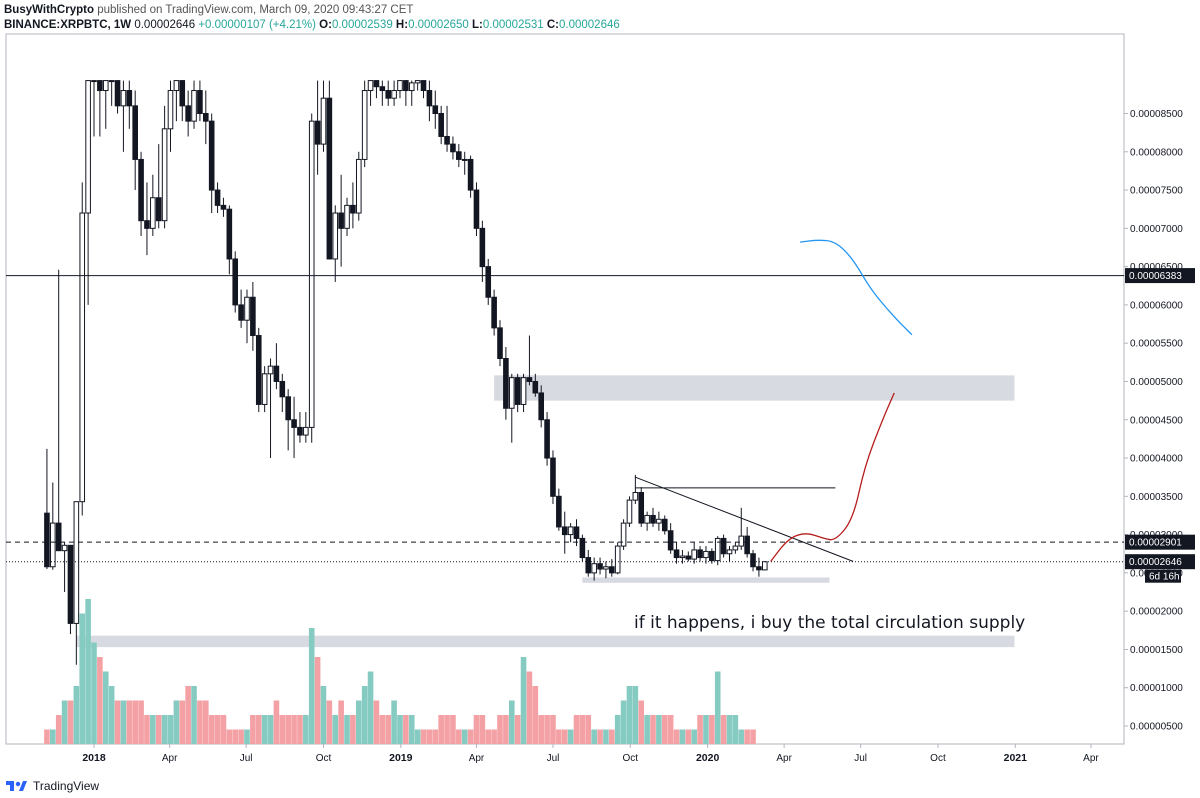 Image resolution: width=1200 pixels, height=798 pixels. Describe the element at coordinates (1091, 758) in the screenshot. I see `time-tick-label: Apr` at that location.